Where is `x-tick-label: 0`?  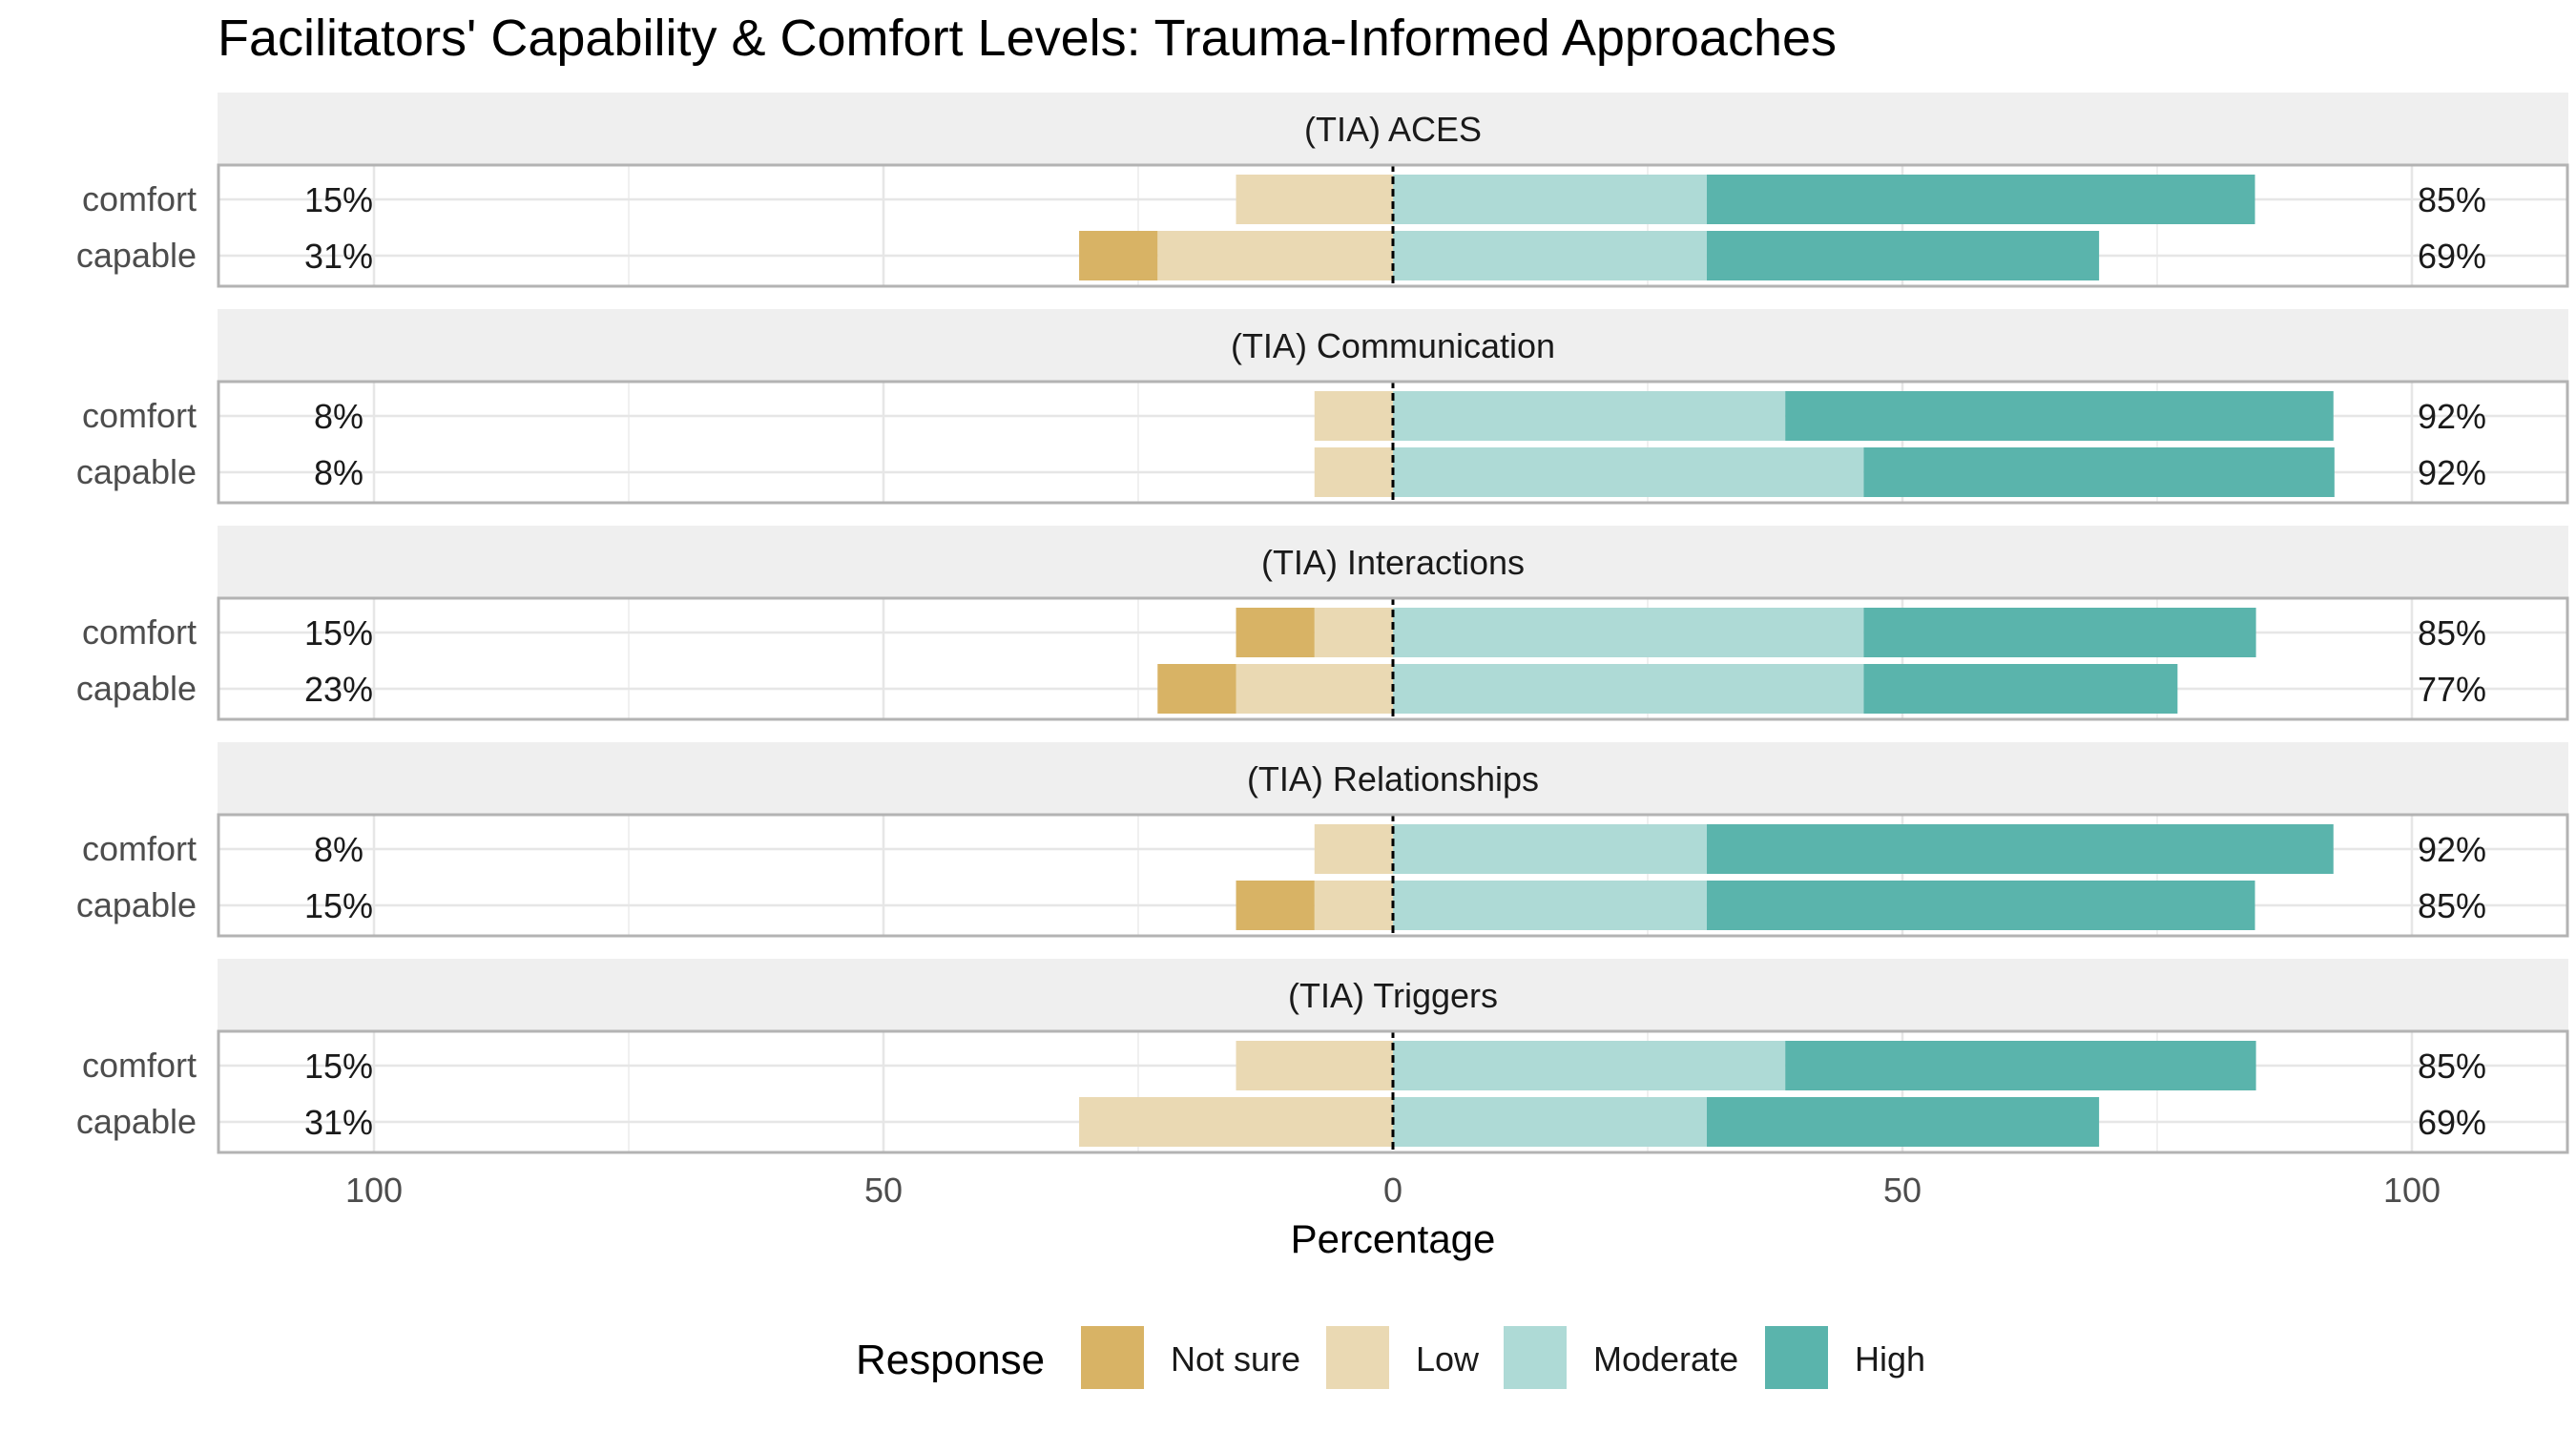 x-tick-label: 0 is located at coordinates (1392, 1190).